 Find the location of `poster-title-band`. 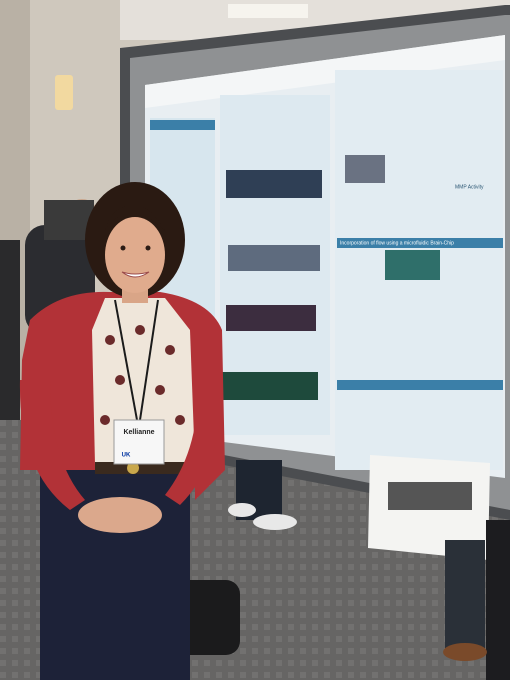

poster-title-band is located at coordinates (325, 71).